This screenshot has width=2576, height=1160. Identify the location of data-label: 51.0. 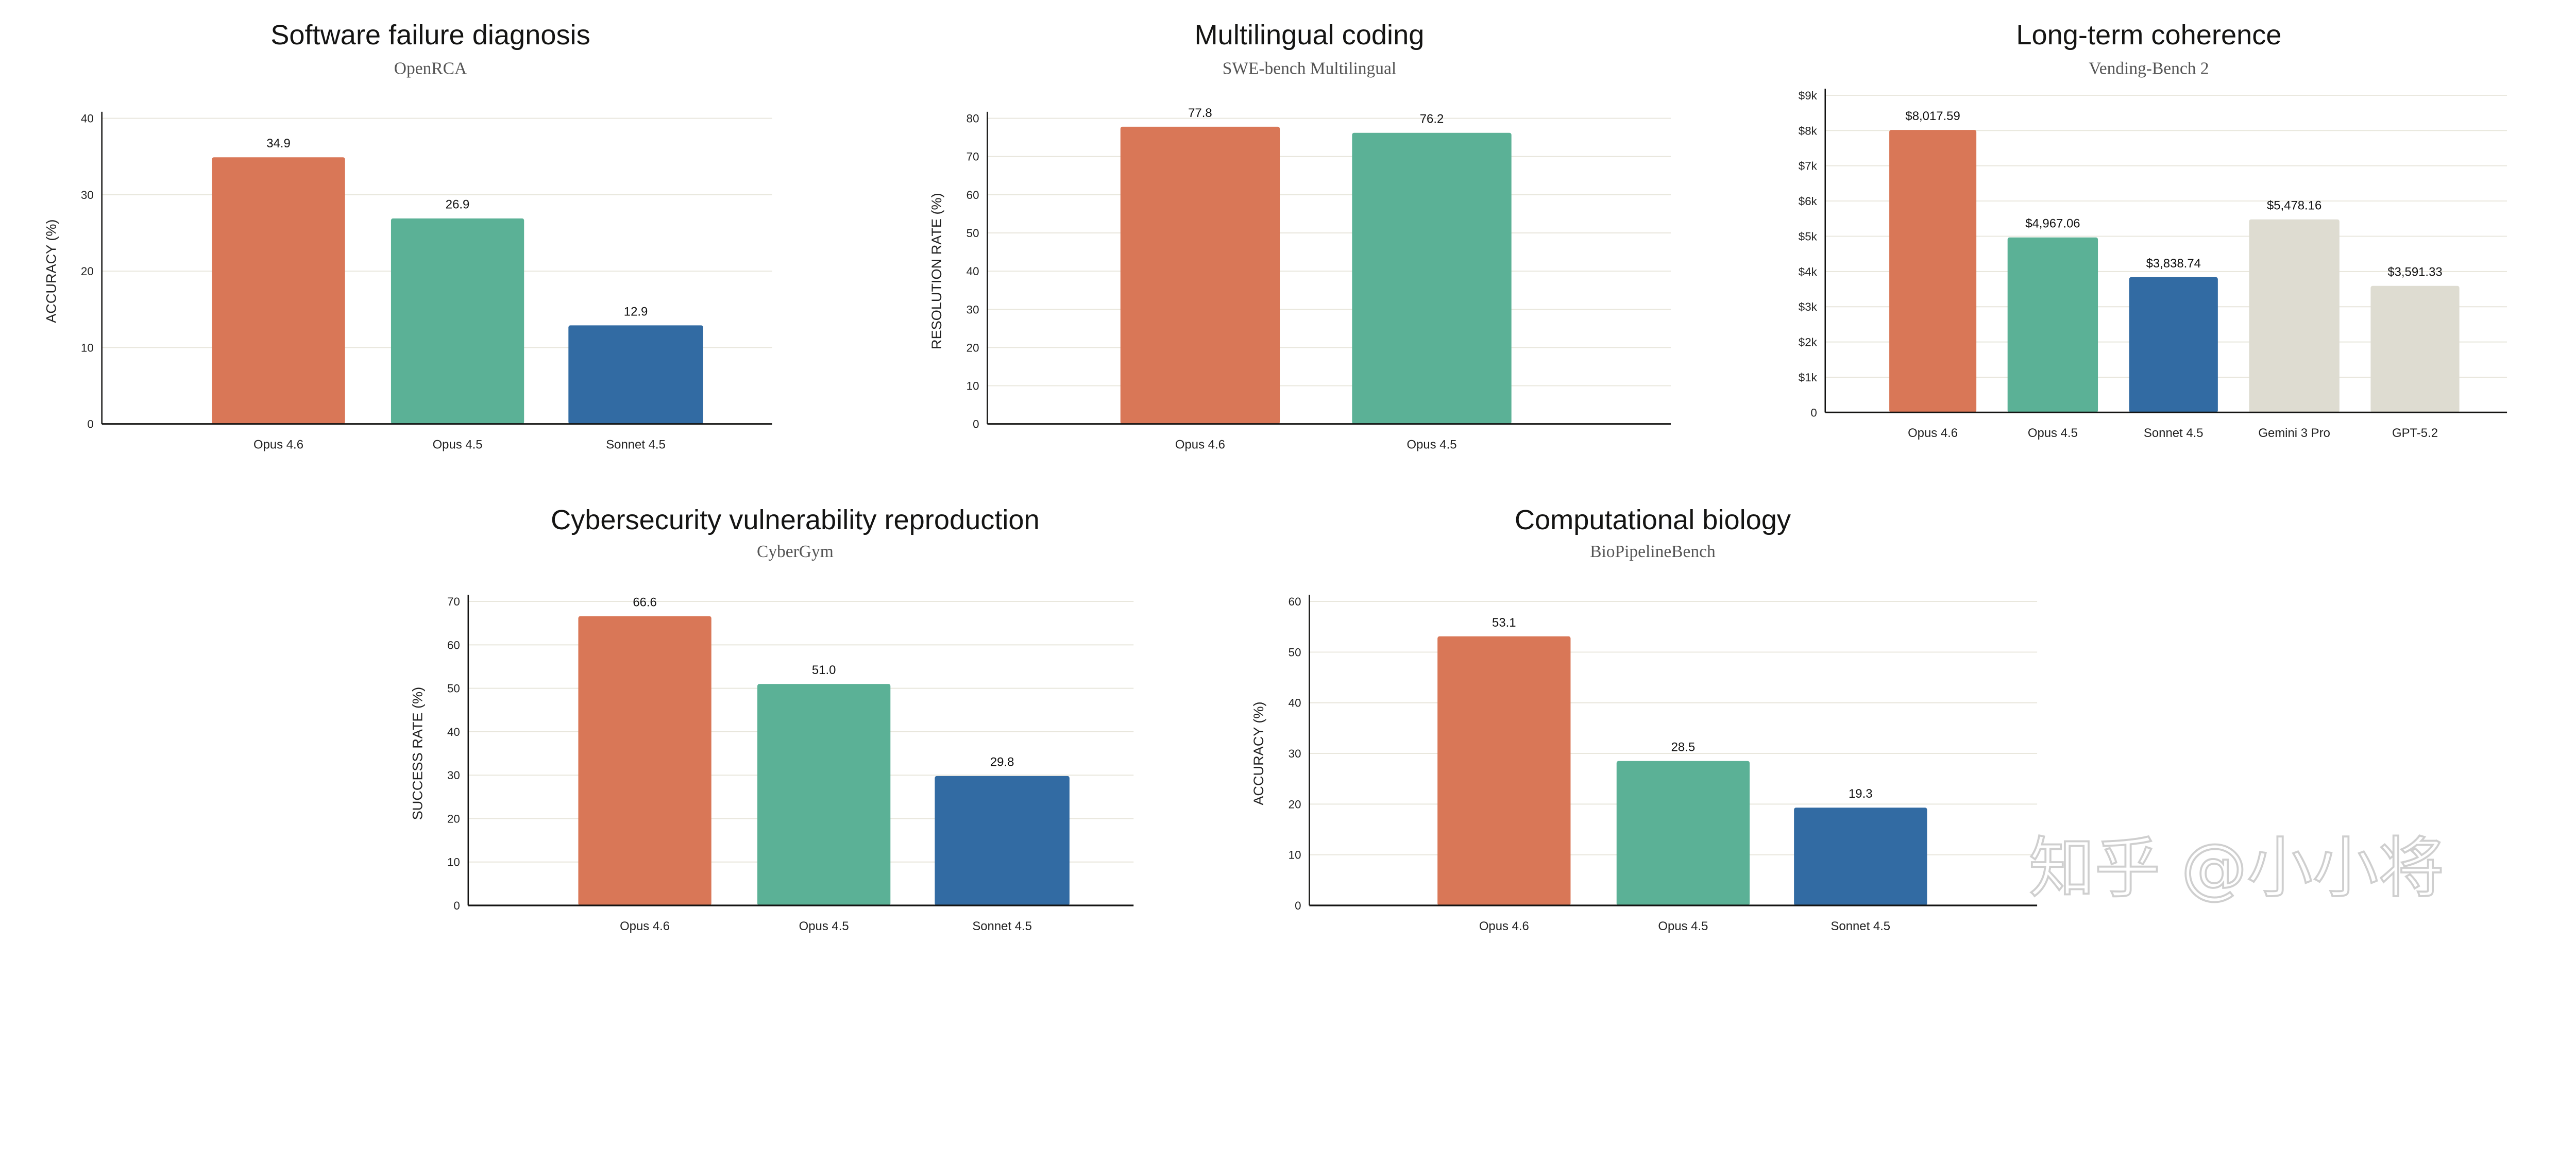
(824, 670).